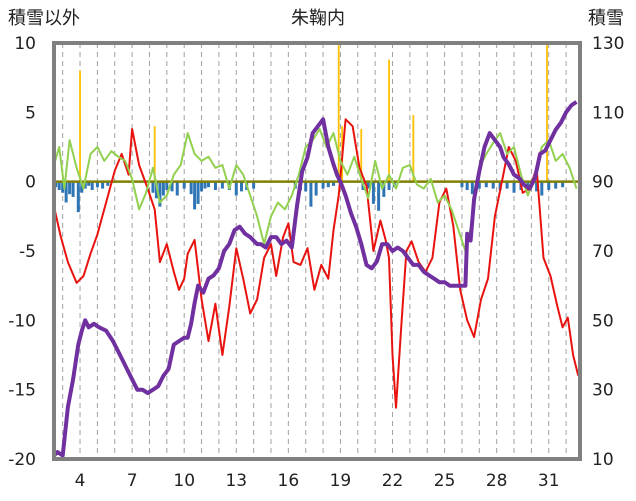 The height and width of the screenshot is (501, 636). Describe the element at coordinates (80, 481) in the screenshot. I see `x-tick-label: 4` at that location.